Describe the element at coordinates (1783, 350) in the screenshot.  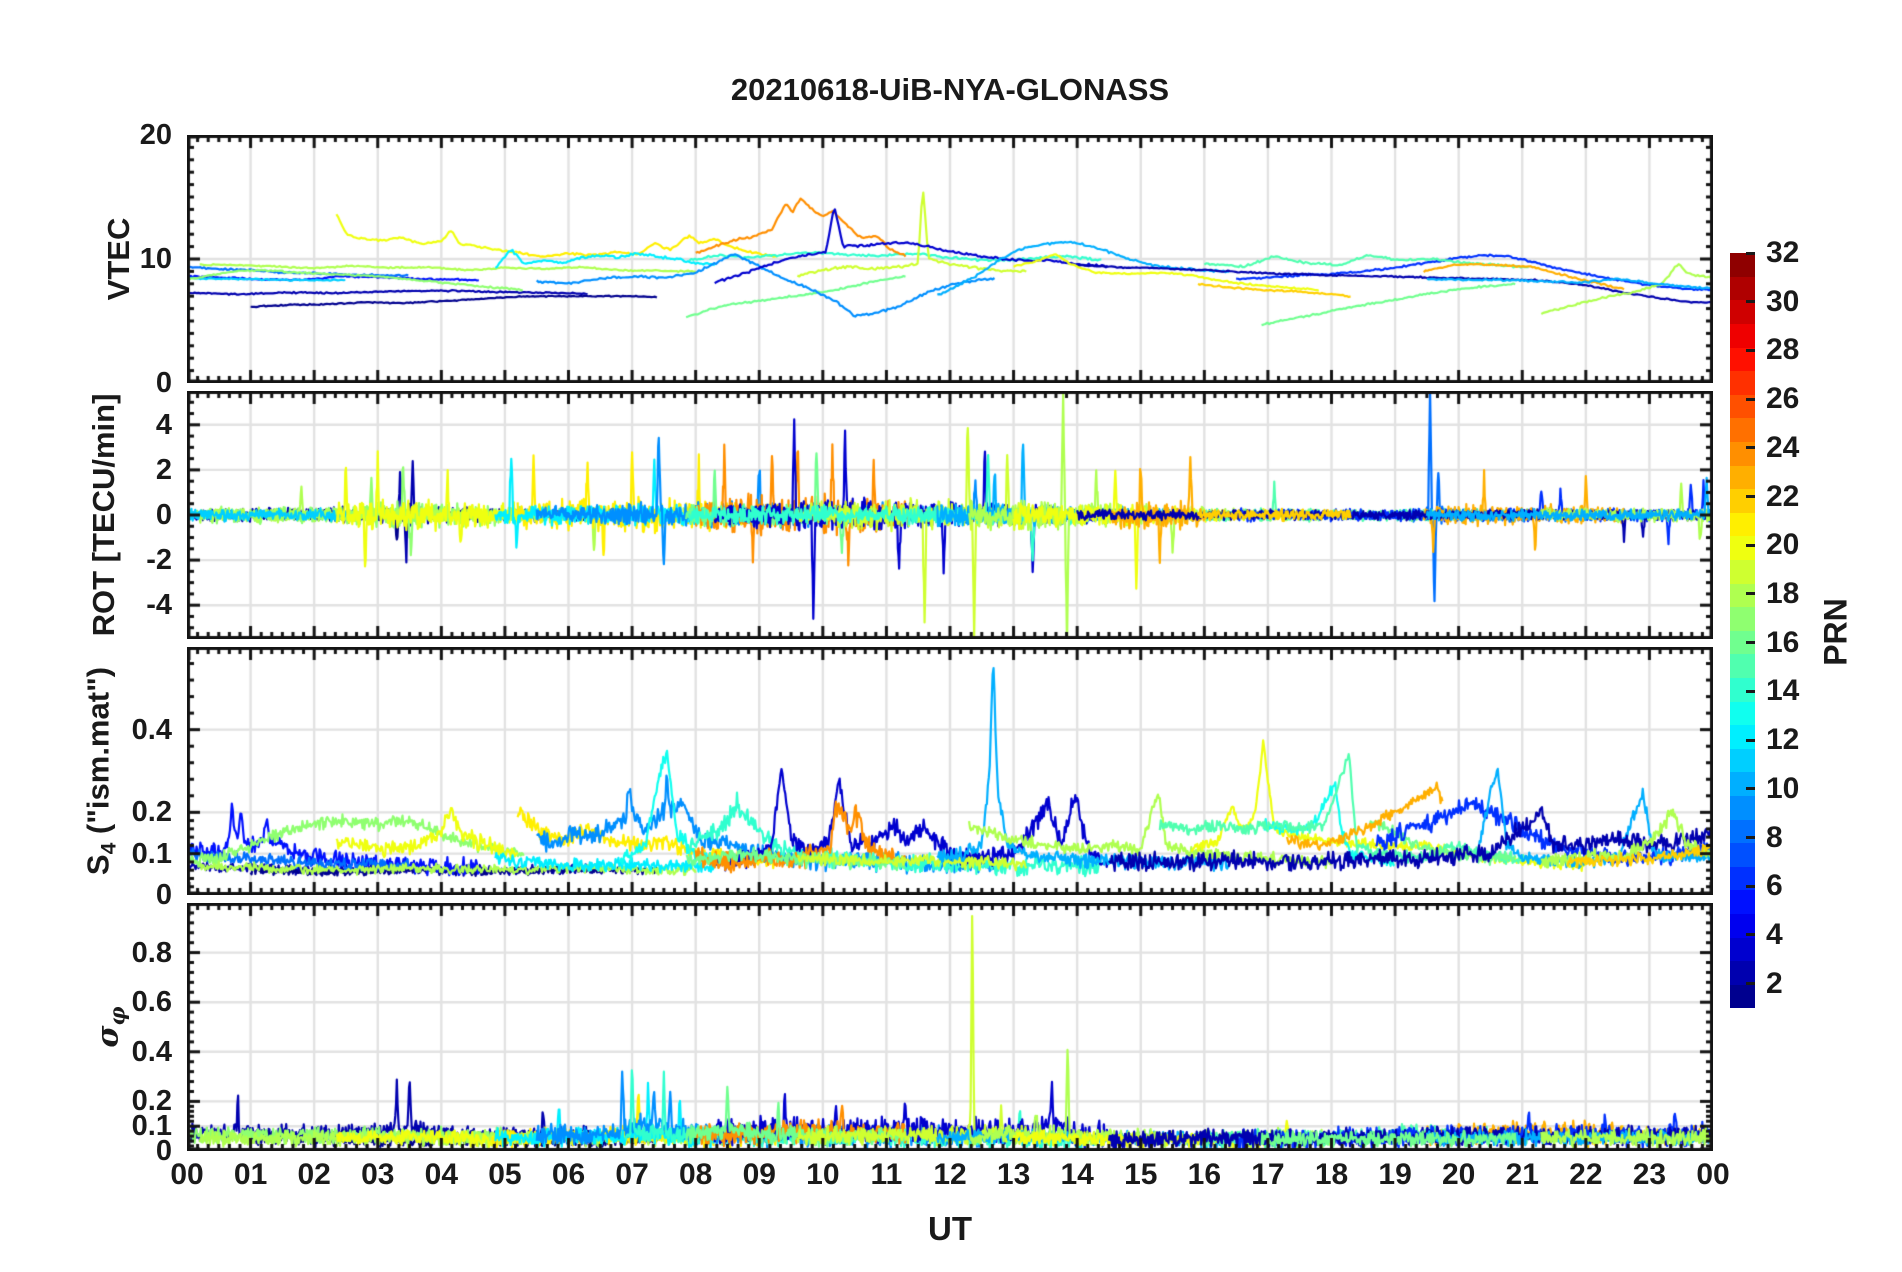
I see `colorbar-tick-label: 28` at that location.